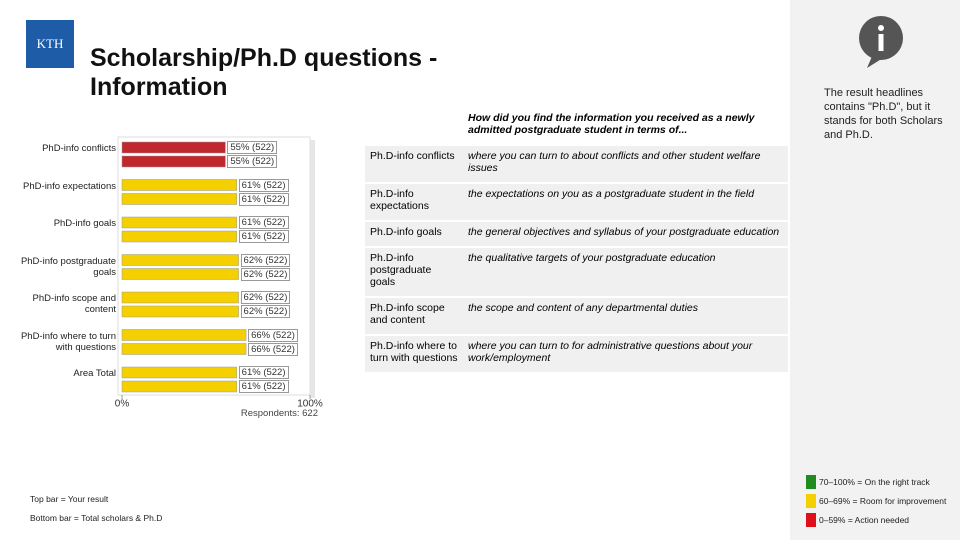 The height and width of the screenshot is (540, 960). What do you see at coordinates (414, 272) in the screenshot?
I see `item-cell: Ph.D-info postgraduate goals` at bounding box center [414, 272].